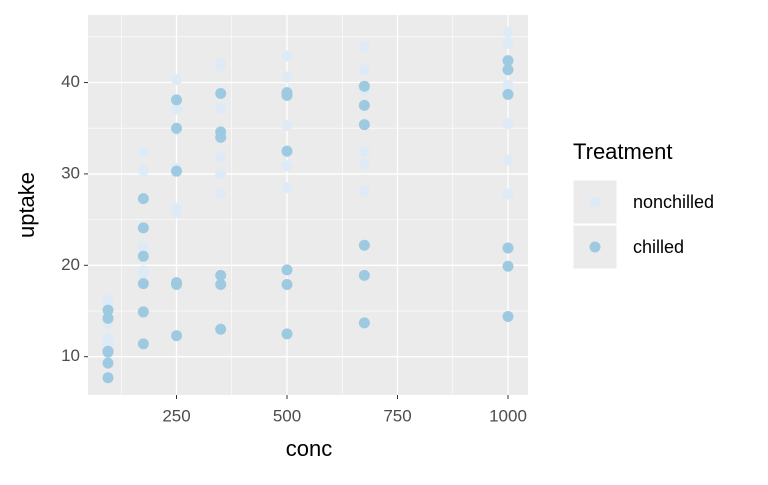 This screenshot has width=768, height=485. I want to click on x-tick-label: 750, so click(397, 415).